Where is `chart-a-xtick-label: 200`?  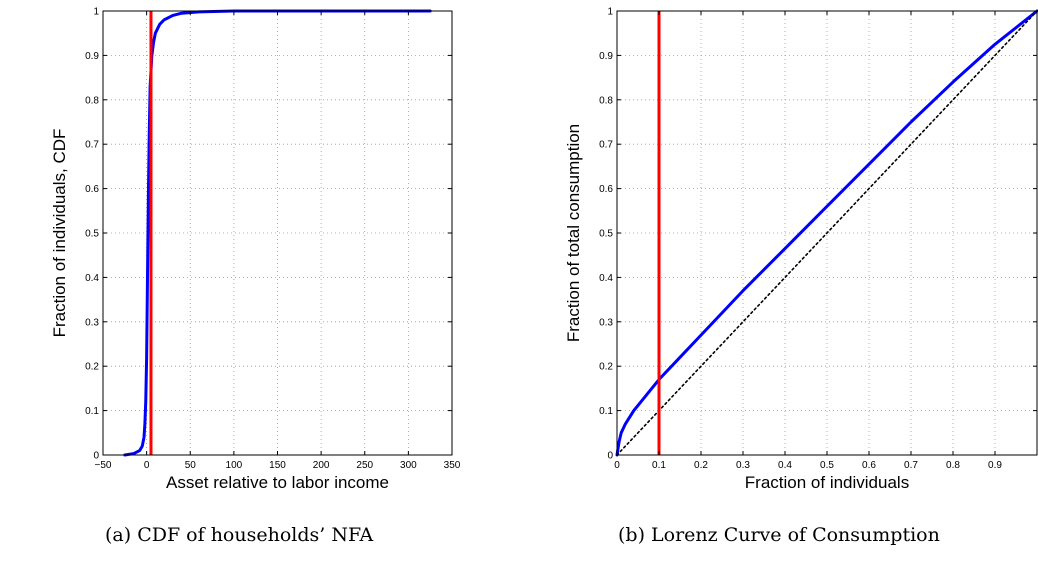
chart-a-xtick-label: 200 is located at coordinates (321, 465).